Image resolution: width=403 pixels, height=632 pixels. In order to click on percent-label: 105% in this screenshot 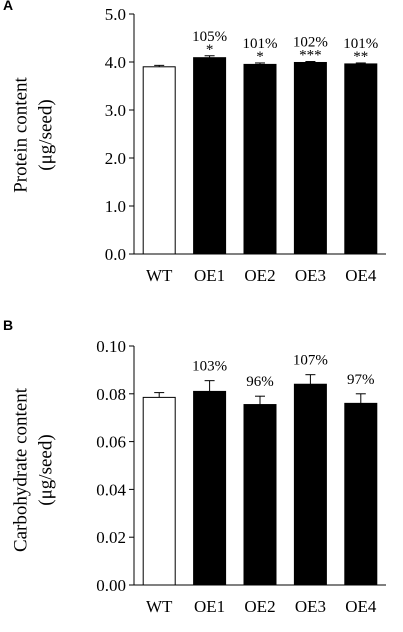, I will do `click(209, 37)`.